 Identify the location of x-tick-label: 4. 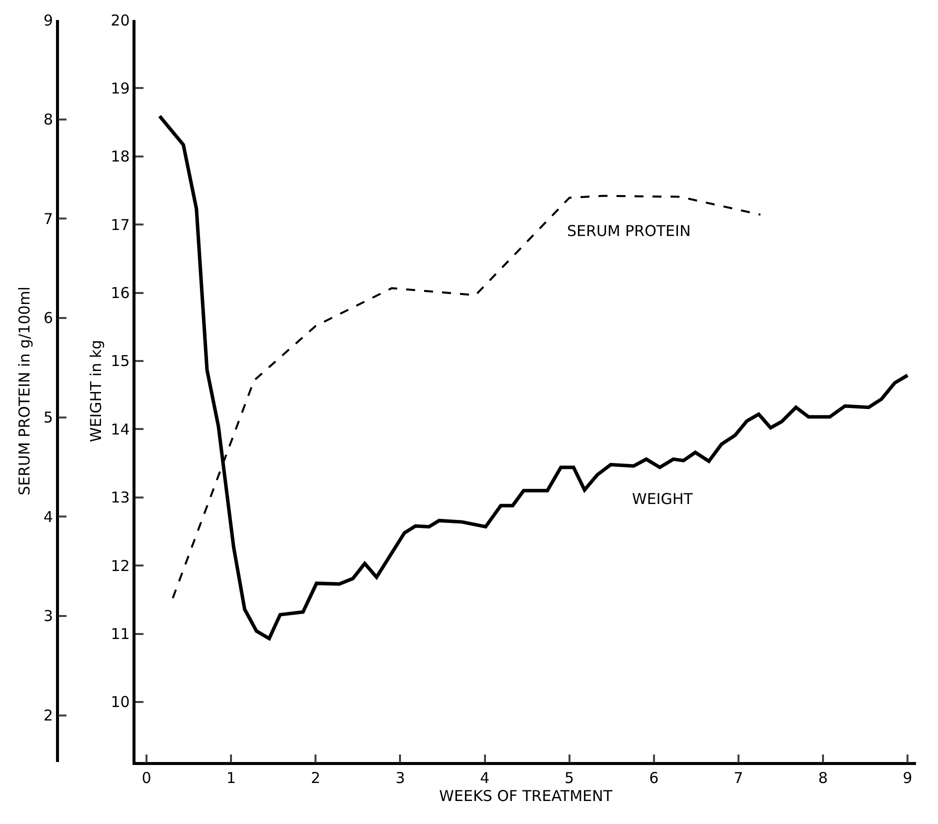
(485, 777).